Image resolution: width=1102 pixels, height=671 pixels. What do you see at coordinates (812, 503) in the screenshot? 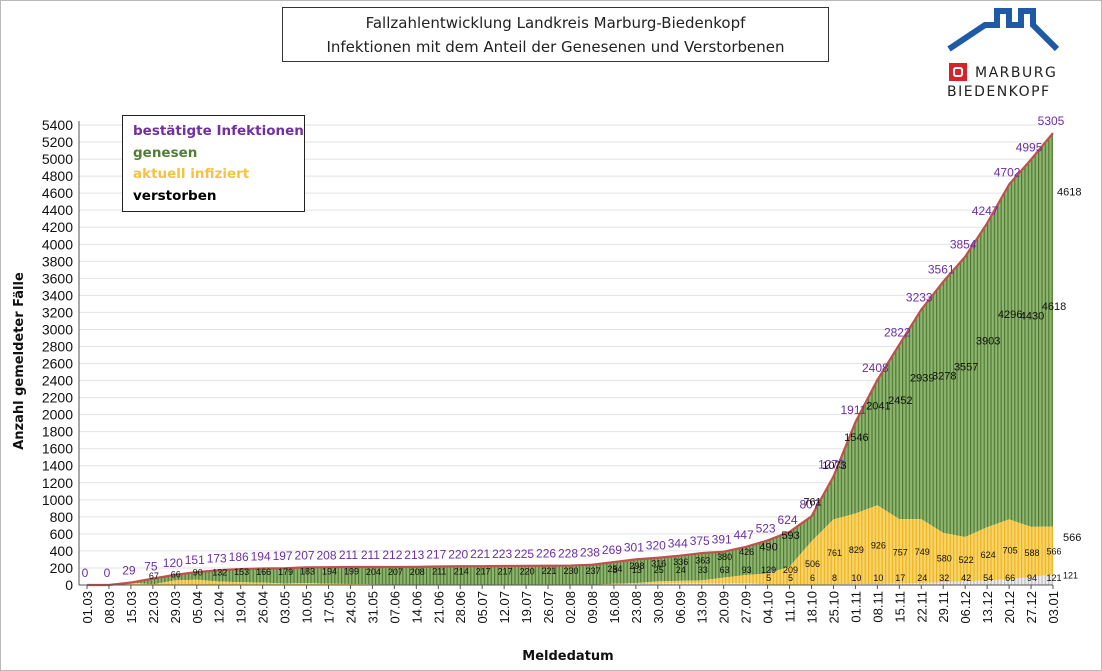
I see `data-label-genesen: 761` at bounding box center [812, 503].